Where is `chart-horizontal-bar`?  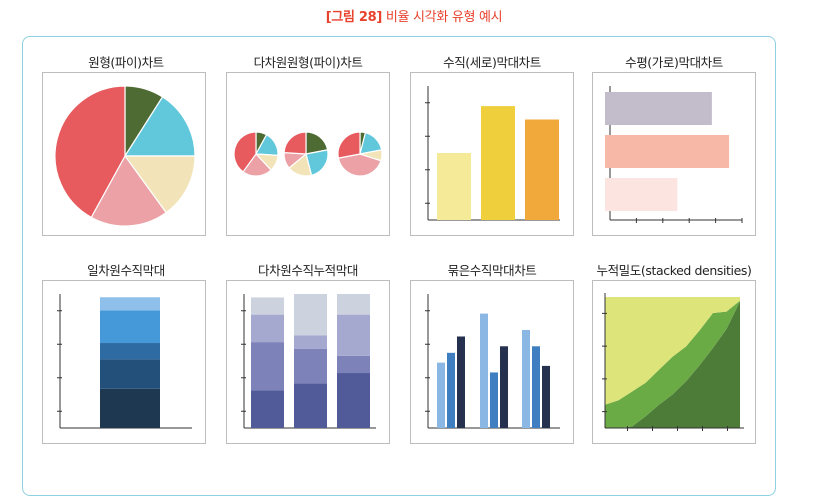 chart-horizontal-bar is located at coordinates (674, 154).